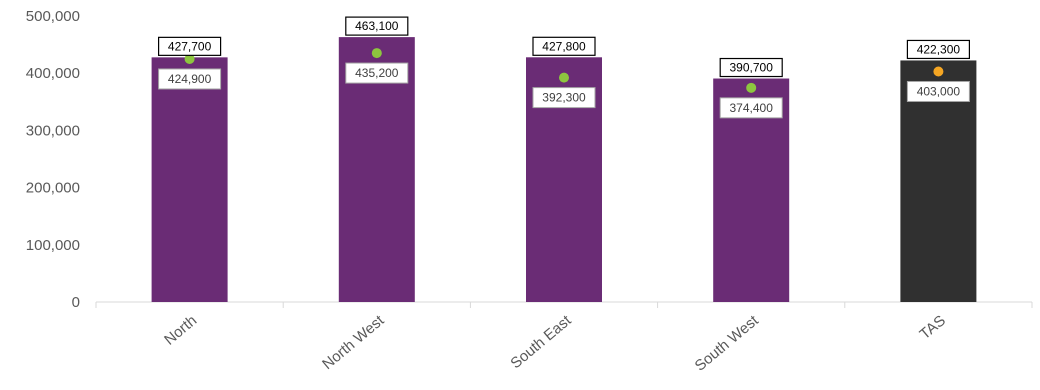 Image resolution: width=1040 pixels, height=390 pixels. I want to click on category-label: South West, so click(727, 343).